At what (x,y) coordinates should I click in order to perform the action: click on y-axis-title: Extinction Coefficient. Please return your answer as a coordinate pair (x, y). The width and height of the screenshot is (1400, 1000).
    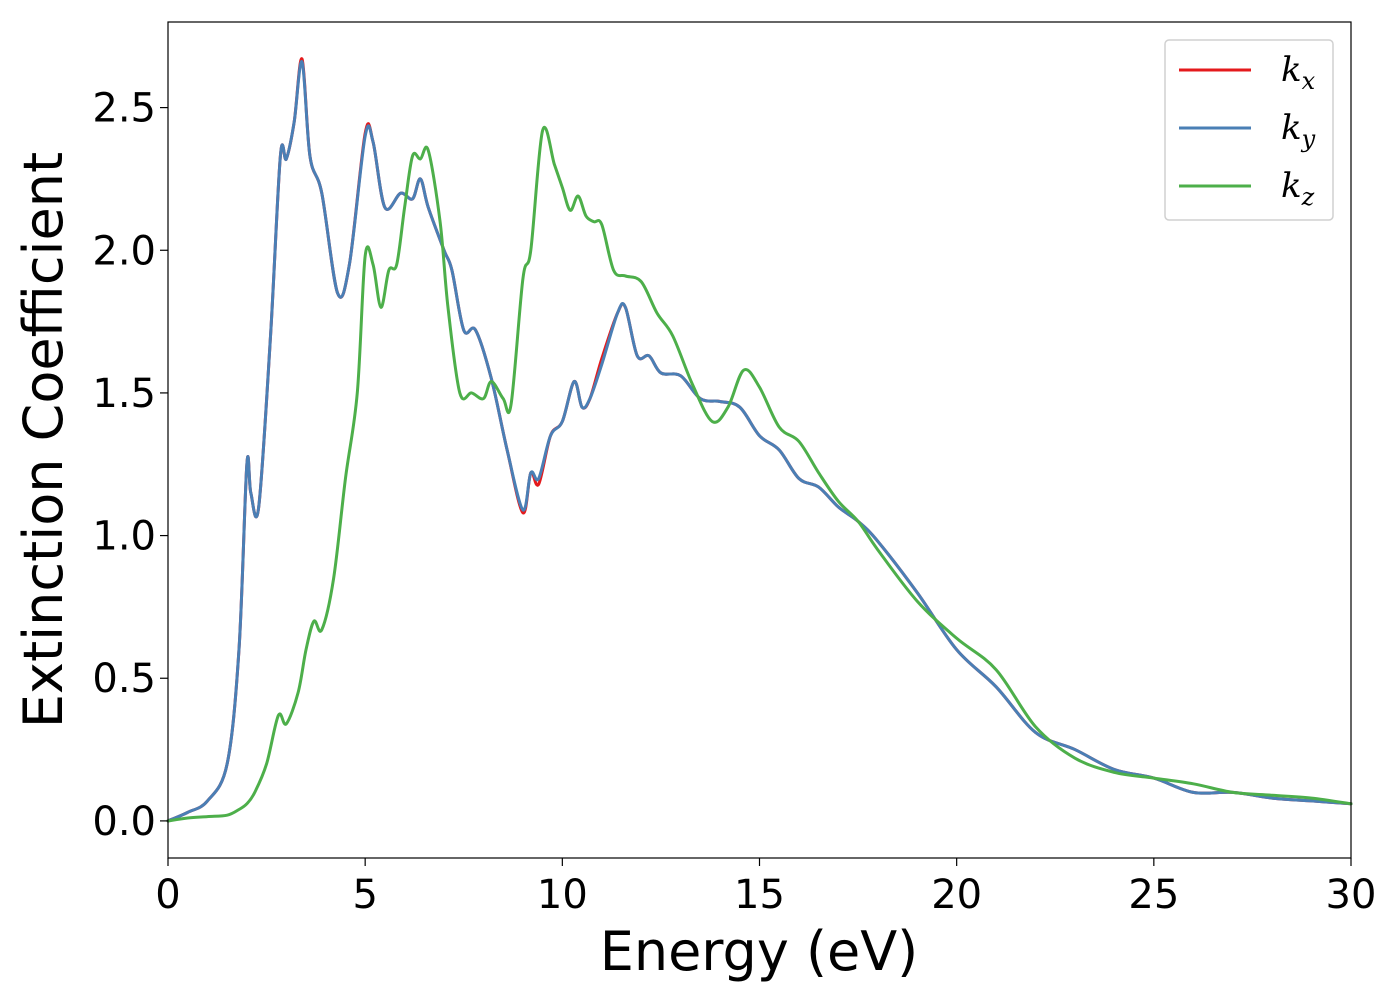
    Looking at the image, I should click on (43, 440).